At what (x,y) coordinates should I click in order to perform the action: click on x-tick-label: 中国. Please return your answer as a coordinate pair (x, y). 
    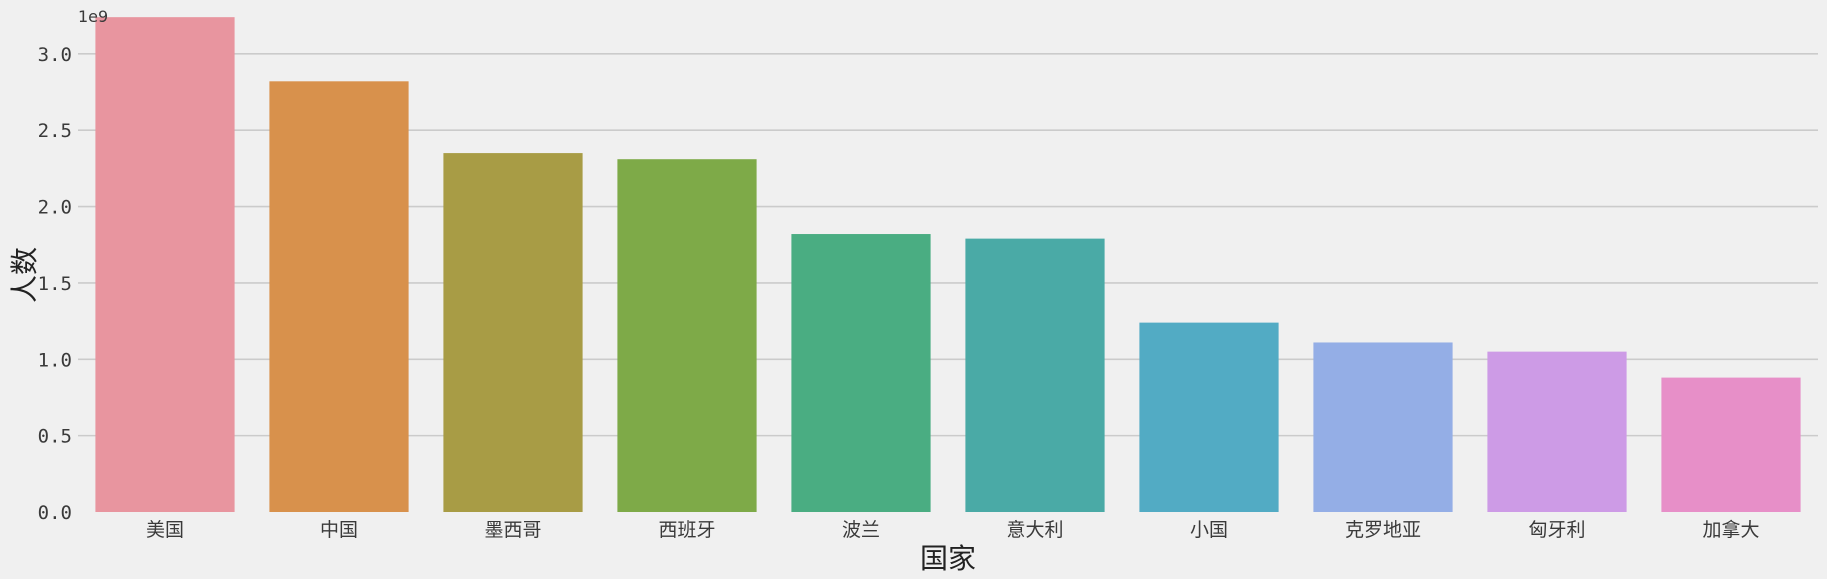
    Looking at the image, I should click on (339, 530).